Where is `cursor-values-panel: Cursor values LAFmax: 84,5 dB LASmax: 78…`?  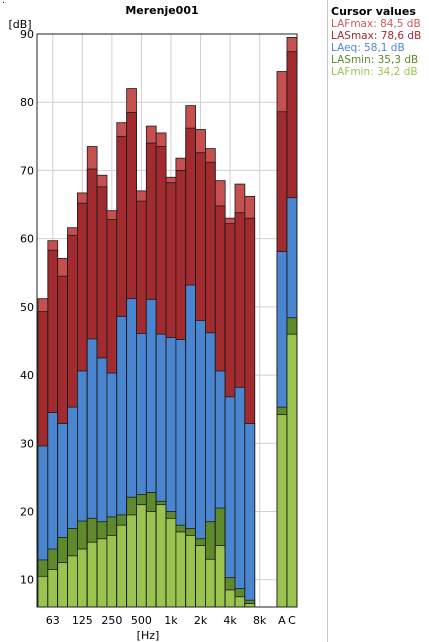
cursor-values-panel: Cursor values LAFmax: 84,5 dB LASmax: 78… is located at coordinates (379, 41).